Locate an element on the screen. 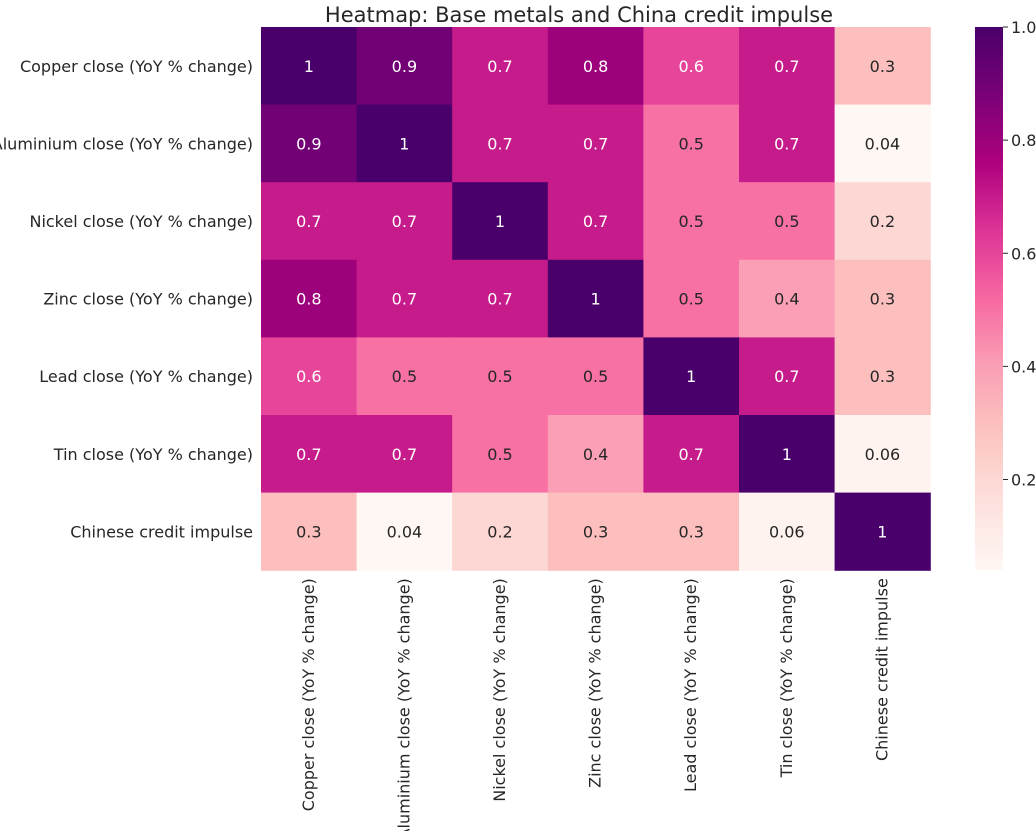  colorbar-tick-label: 0.2 is located at coordinates (1023, 480).